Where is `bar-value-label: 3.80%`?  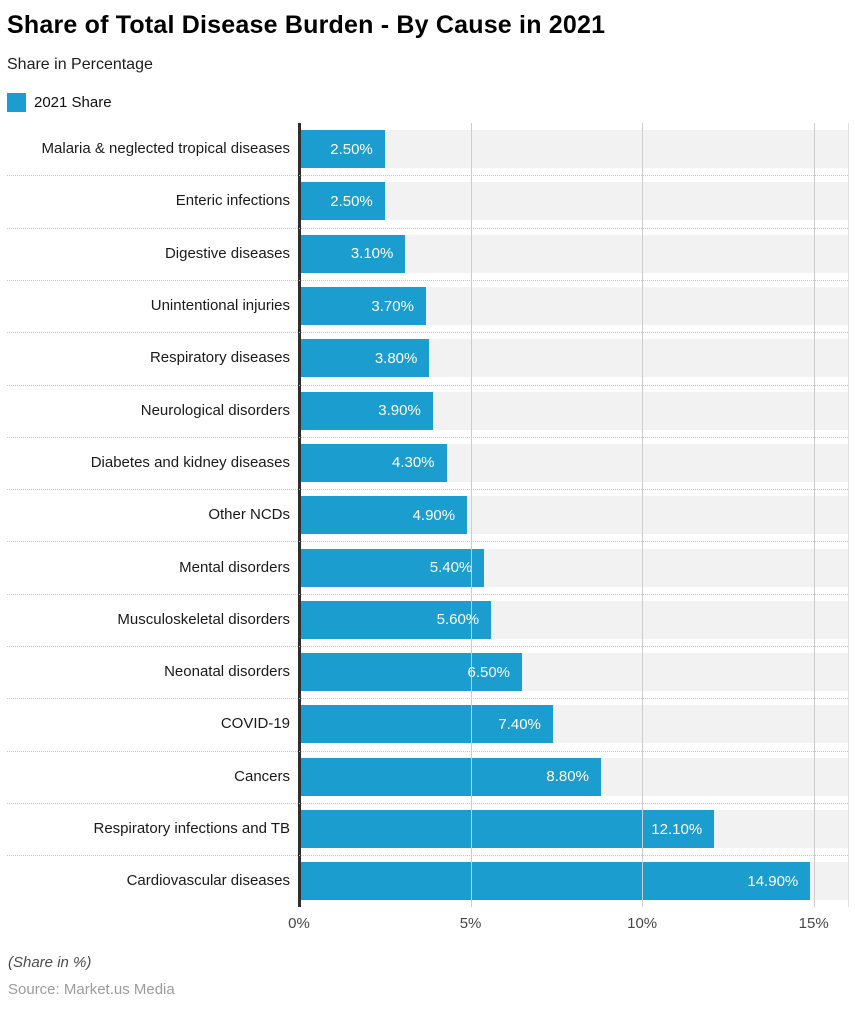
bar-value-label: 3.80% is located at coordinates (396, 358).